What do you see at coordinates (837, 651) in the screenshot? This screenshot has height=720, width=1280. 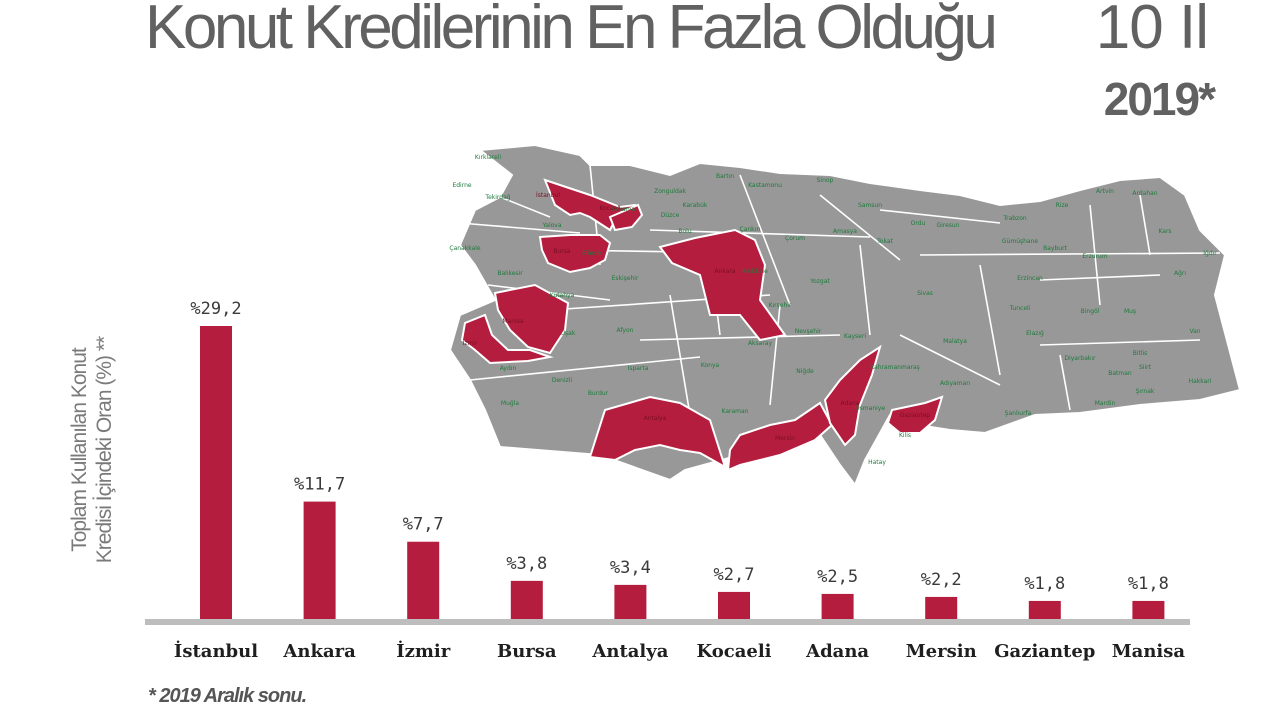 I see `category-label-7: Adana` at bounding box center [837, 651].